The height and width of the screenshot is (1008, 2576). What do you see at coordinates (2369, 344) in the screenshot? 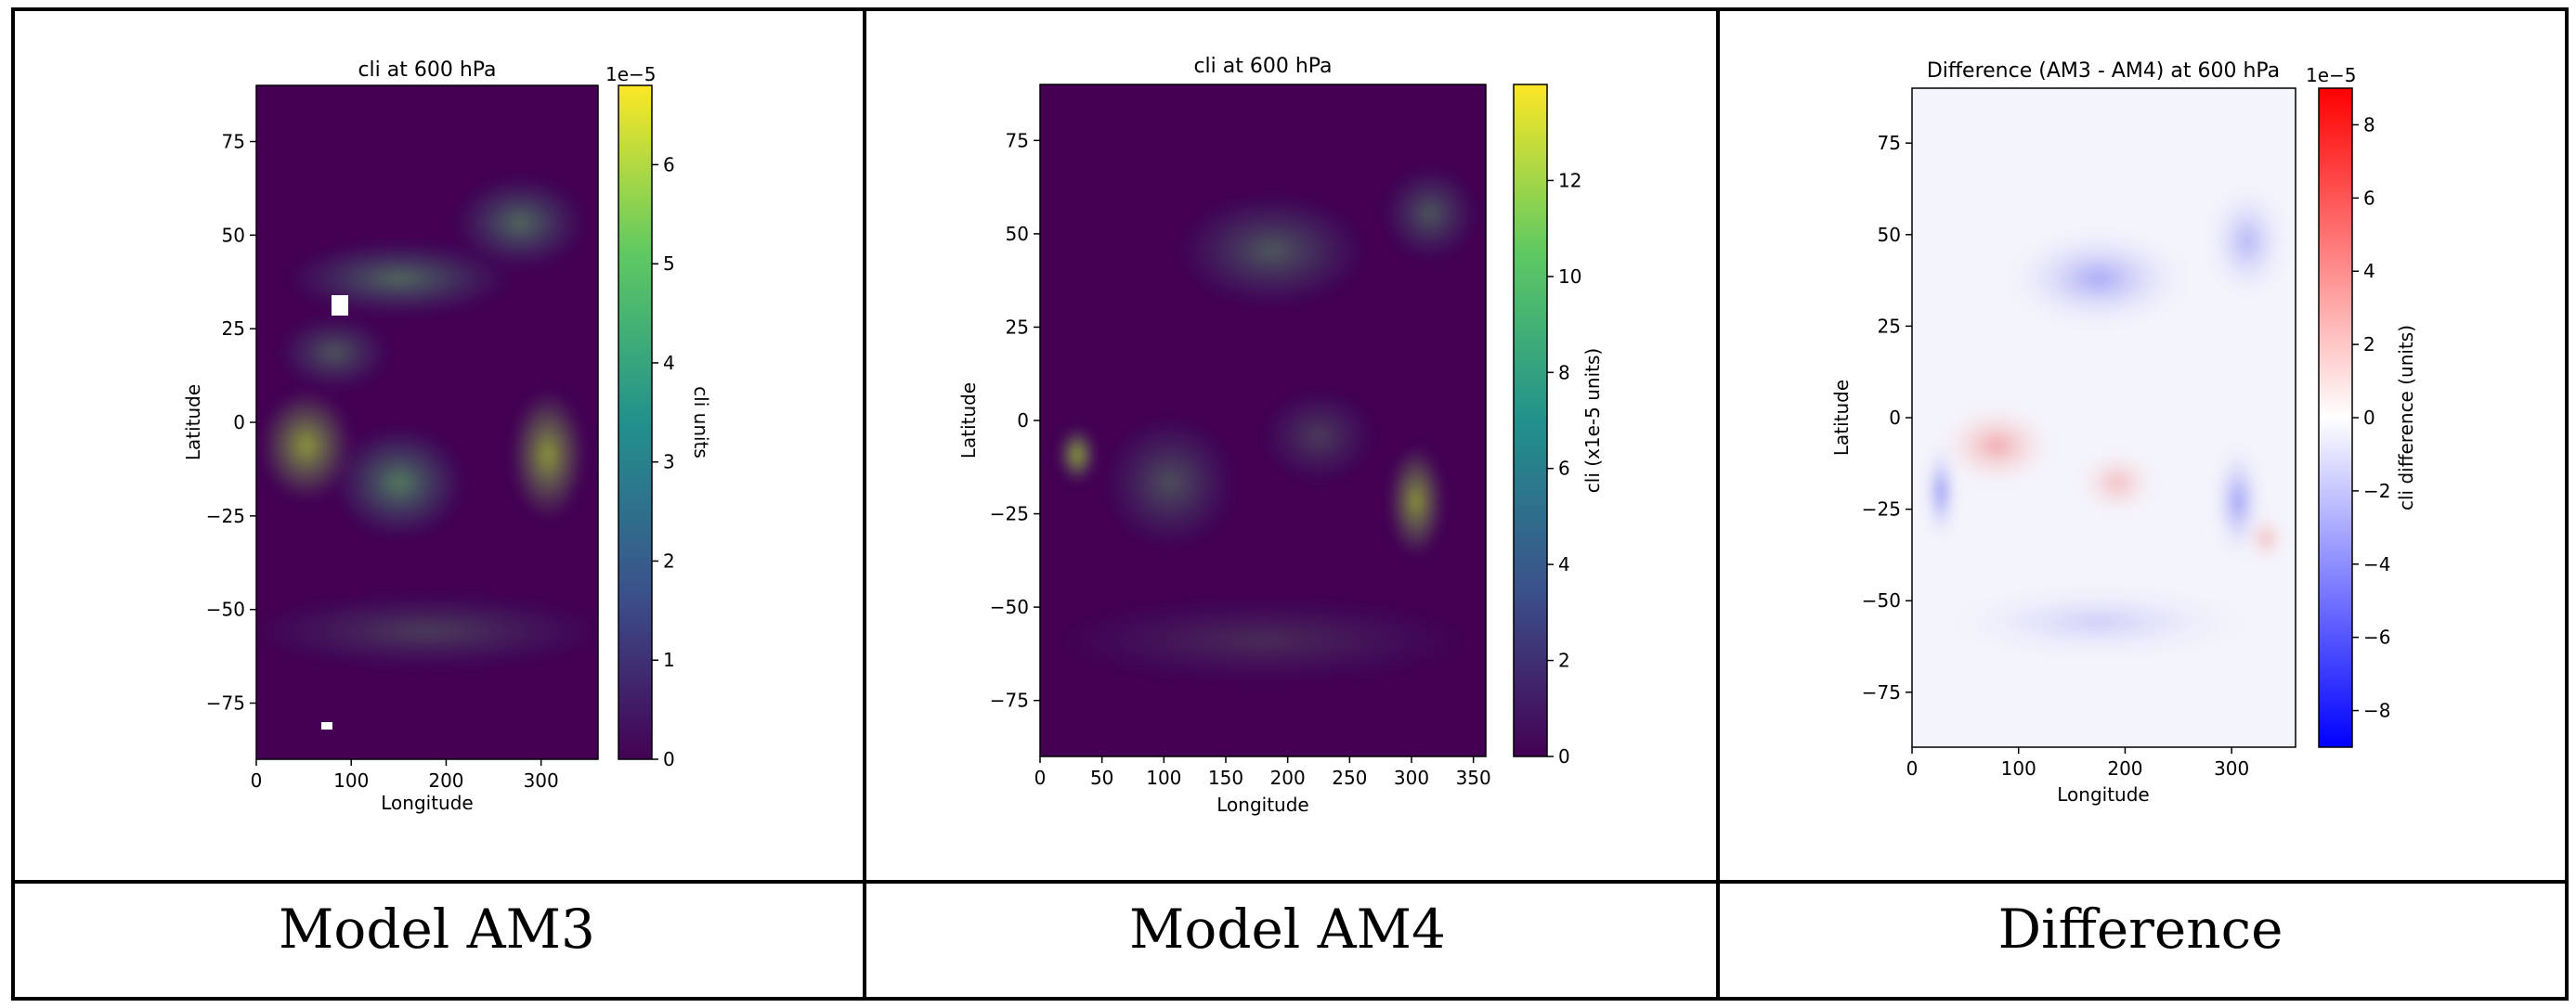
I see `diff-colorbar-tick-label: 2` at bounding box center [2369, 344].